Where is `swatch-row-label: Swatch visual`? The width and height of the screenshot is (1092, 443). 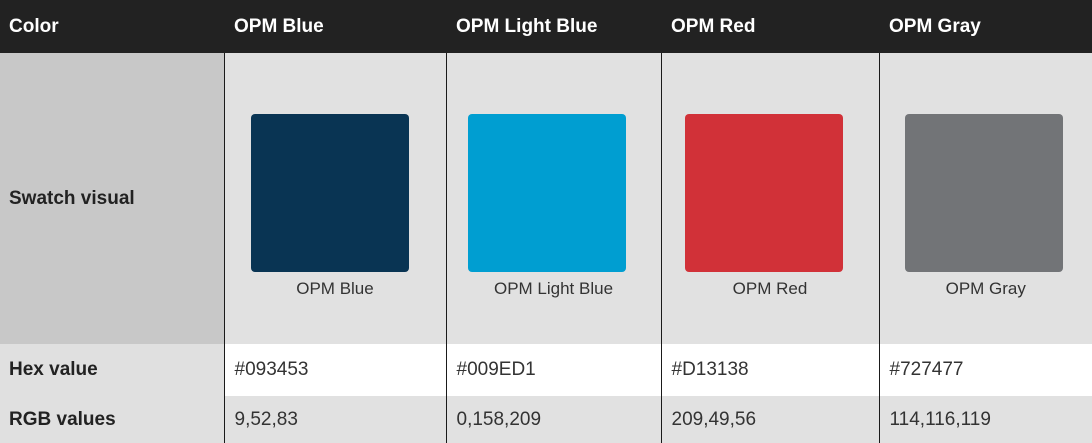 swatch-row-label: Swatch visual is located at coordinates (112, 198).